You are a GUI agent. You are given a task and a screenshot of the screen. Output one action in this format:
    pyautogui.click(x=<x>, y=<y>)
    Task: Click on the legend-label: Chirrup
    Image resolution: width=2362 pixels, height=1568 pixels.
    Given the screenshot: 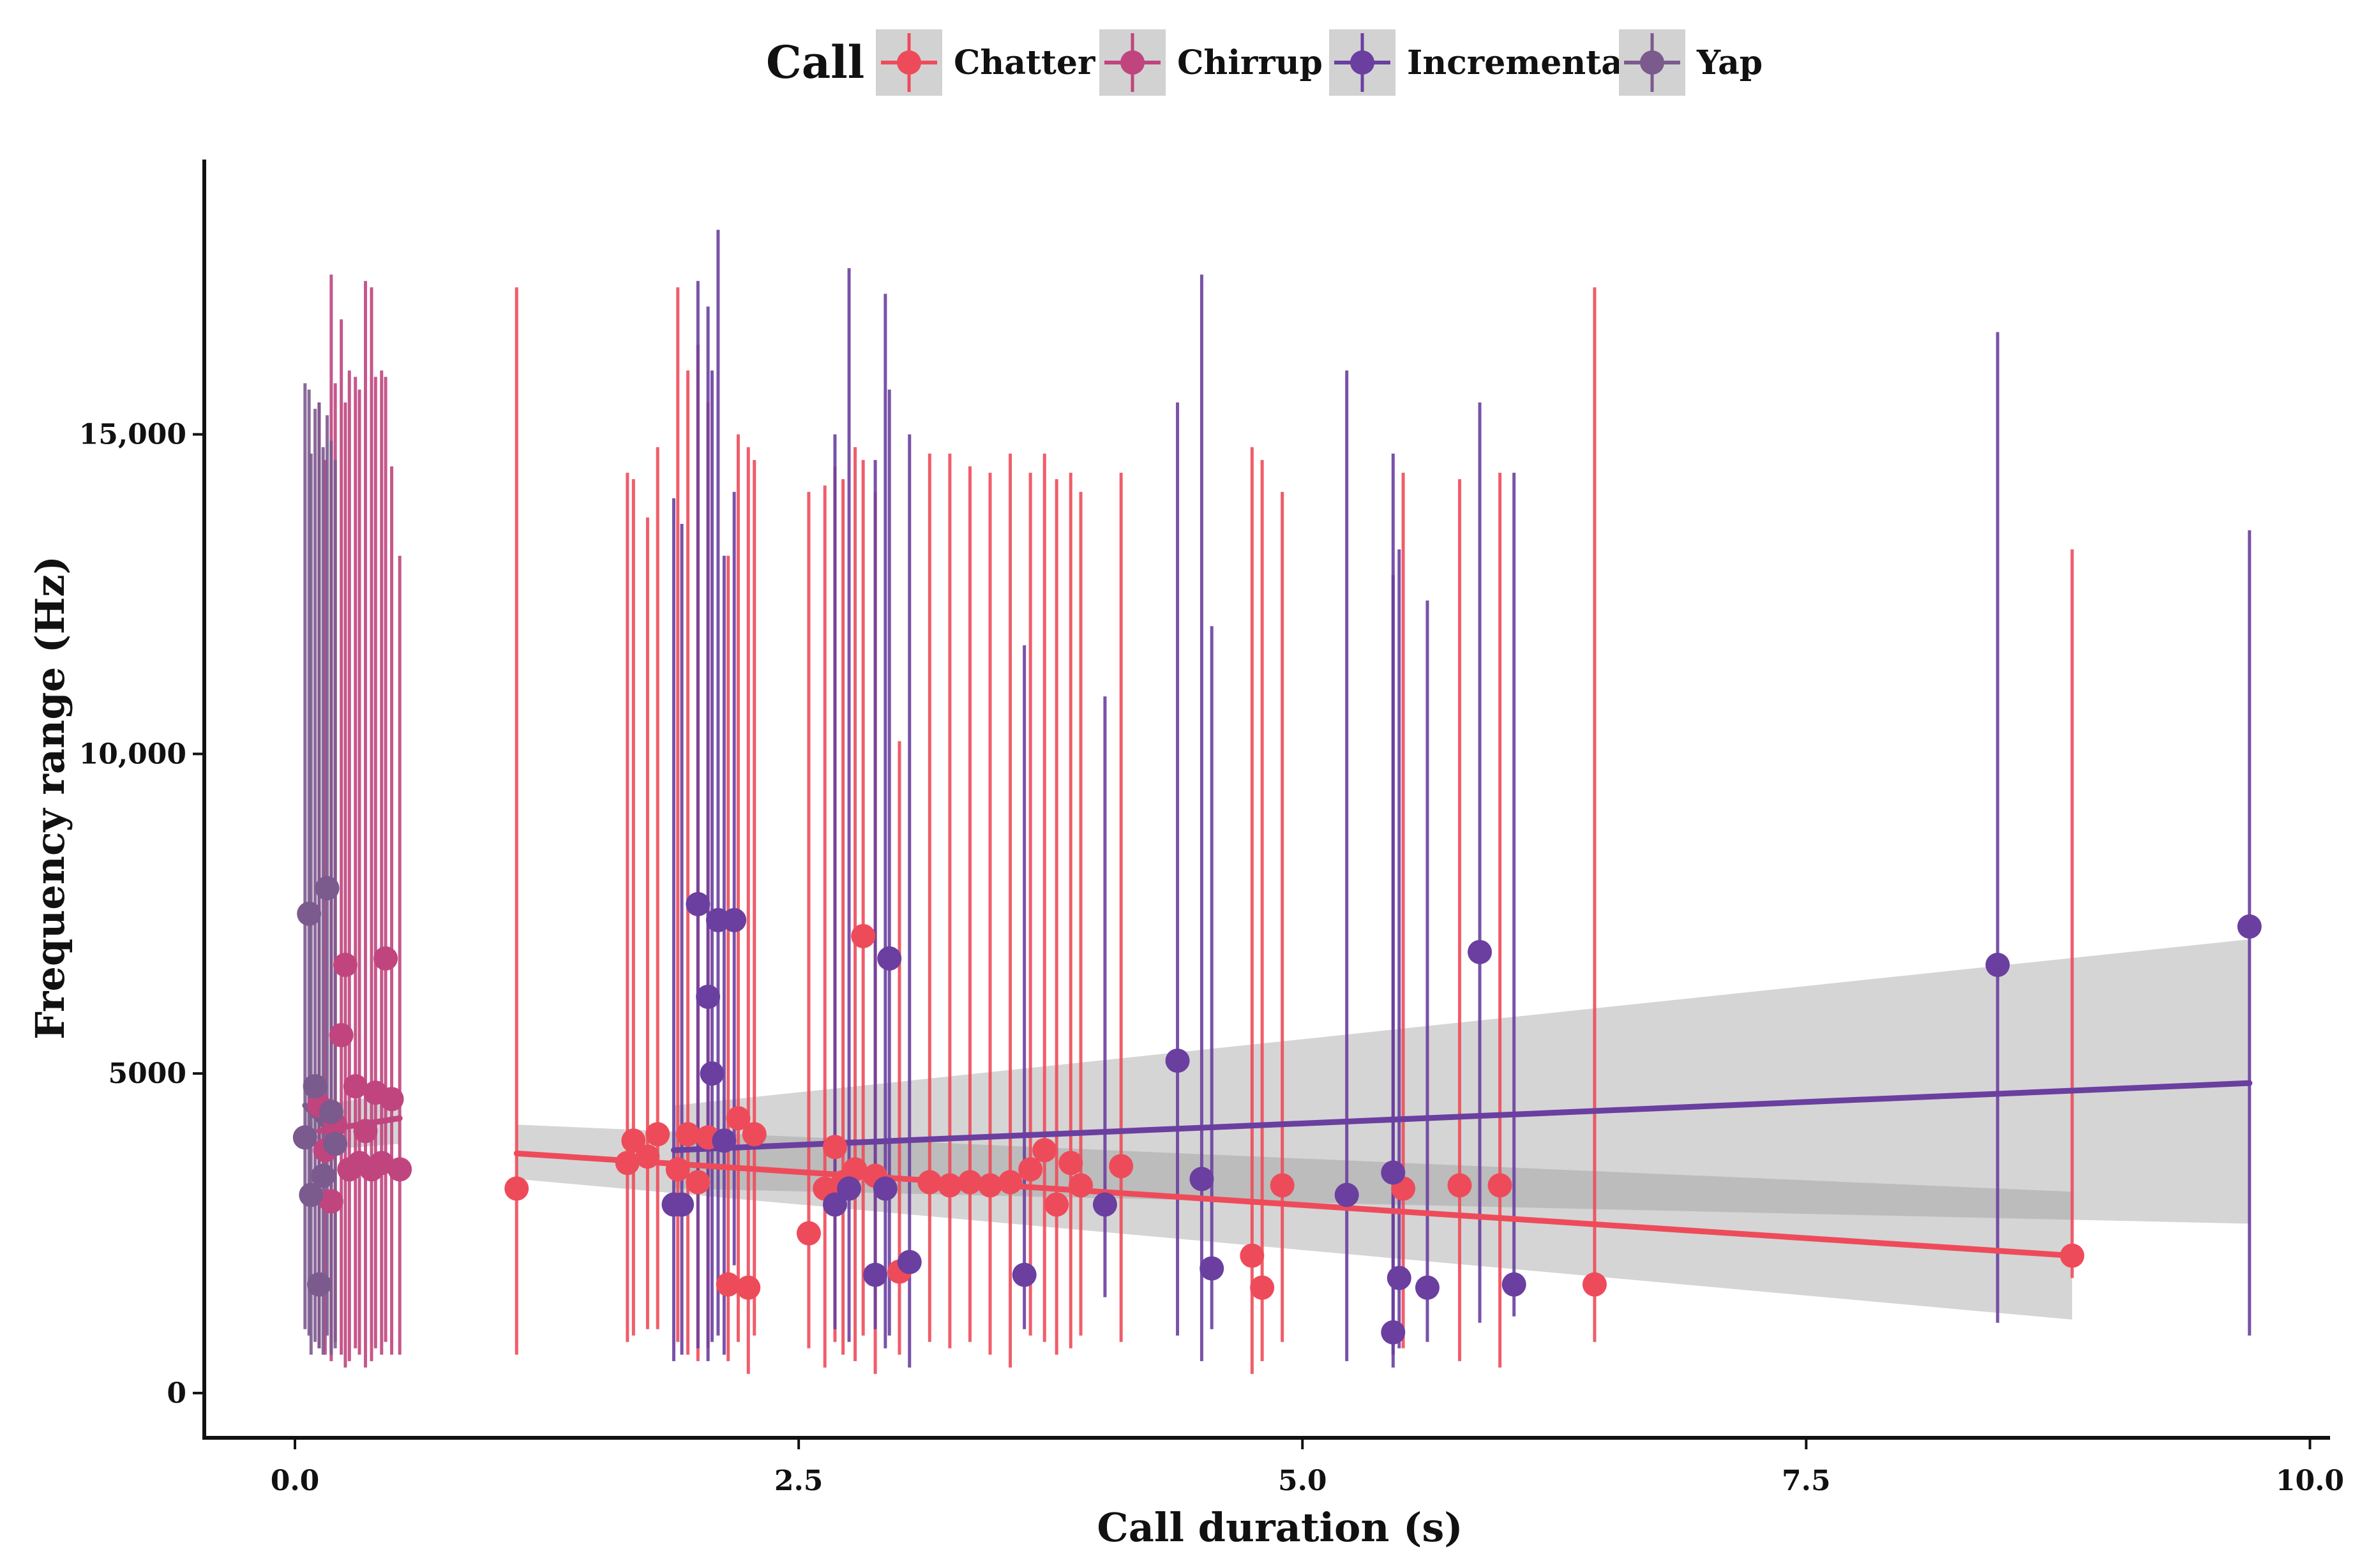 What is the action you would take?
    pyautogui.click(x=1250, y=62)
    